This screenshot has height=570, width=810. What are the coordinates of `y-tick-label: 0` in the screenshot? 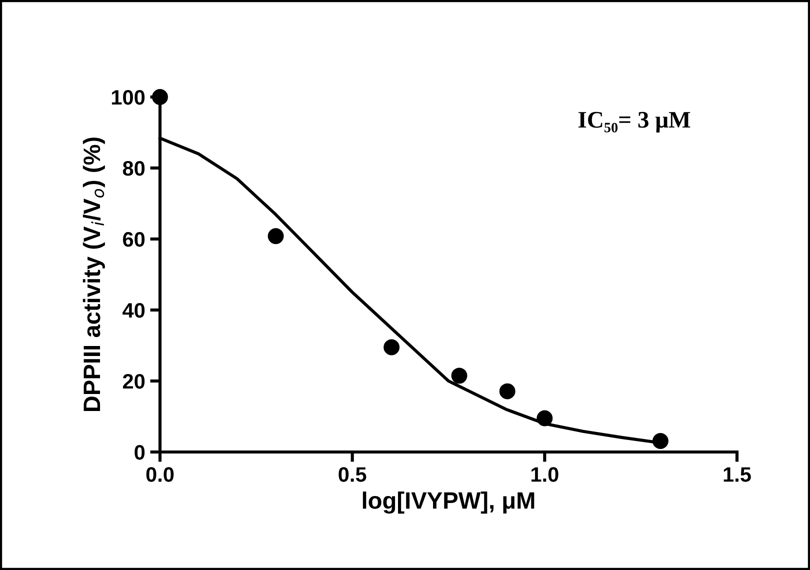 It's located at (139, 452).